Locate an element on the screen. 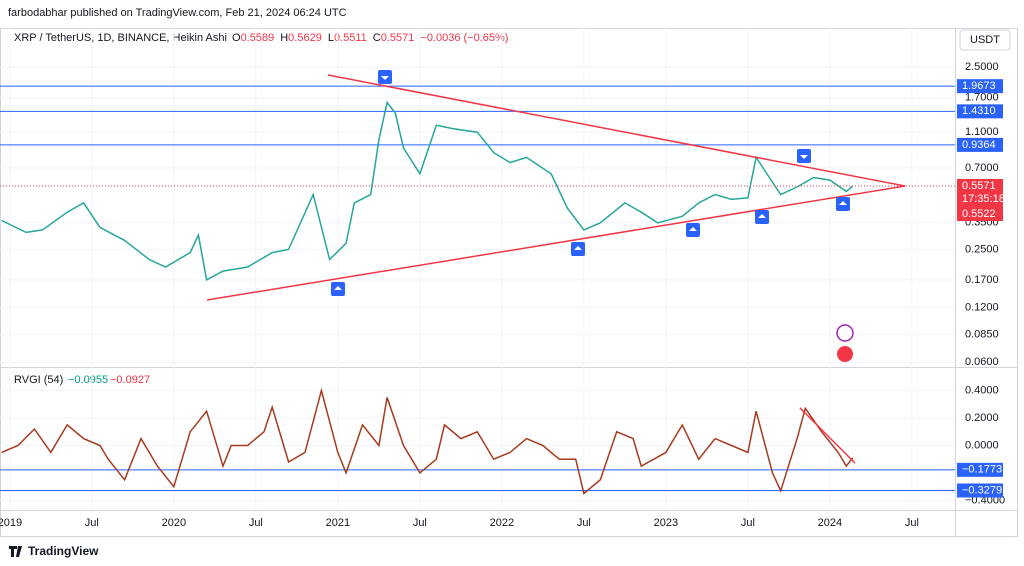  prev-price-label: 0.5522 is located at coordinates (979, 214).